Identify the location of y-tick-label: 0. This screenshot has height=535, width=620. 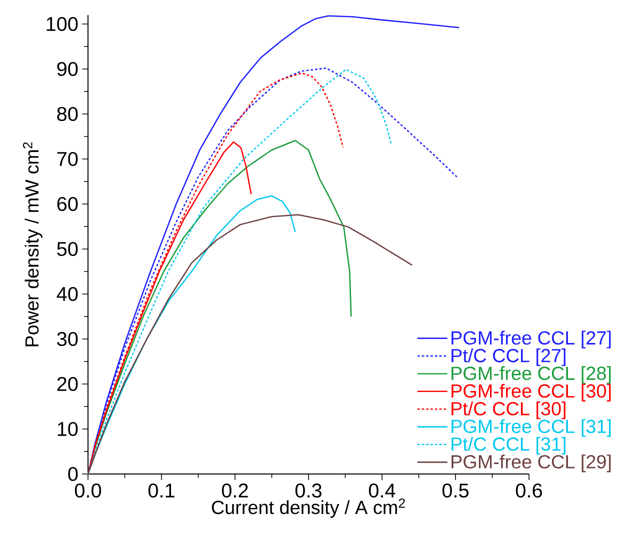
(73, 474).